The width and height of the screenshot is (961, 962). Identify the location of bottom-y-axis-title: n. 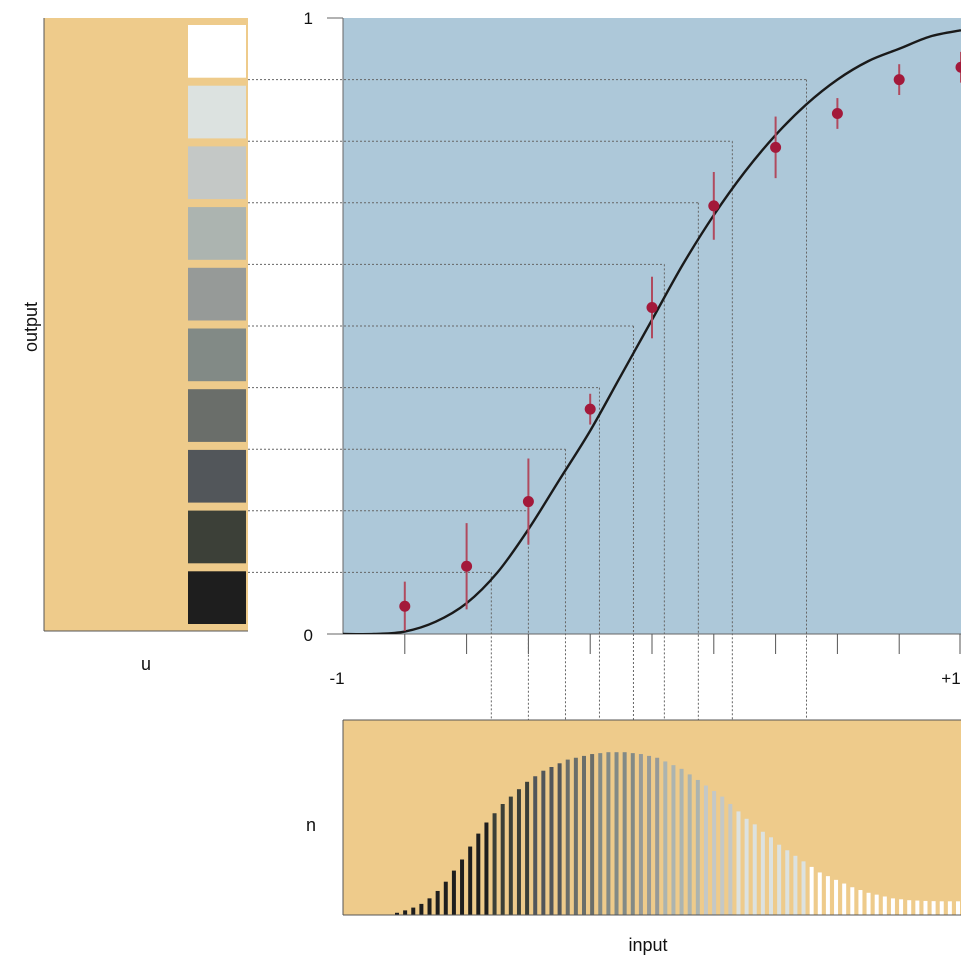
(311, 825).